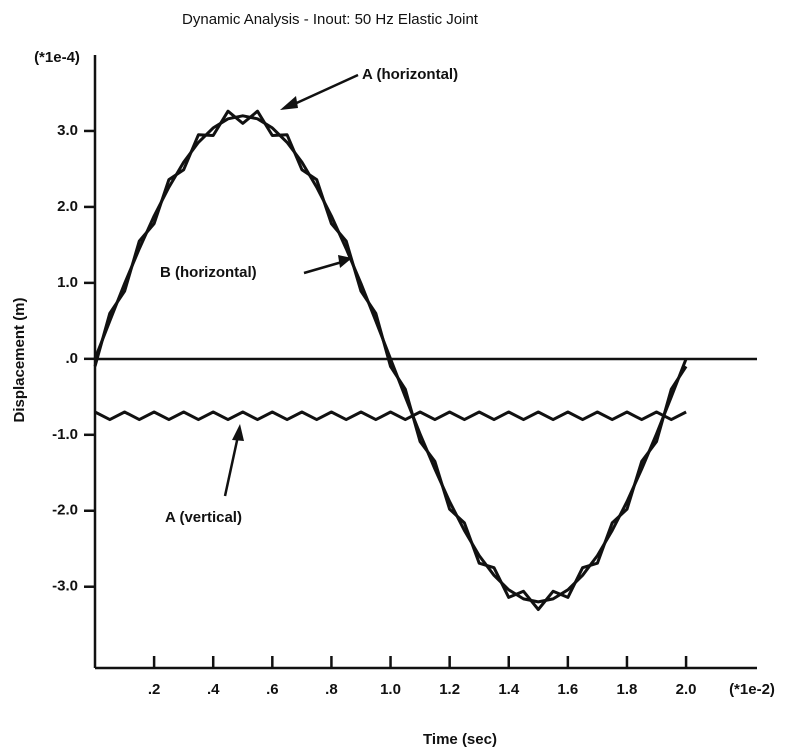  What do you see at coordinates (203, 517) in the screenshot?
I see `annotation: A (vertical)` at bounding box center [203, 517].